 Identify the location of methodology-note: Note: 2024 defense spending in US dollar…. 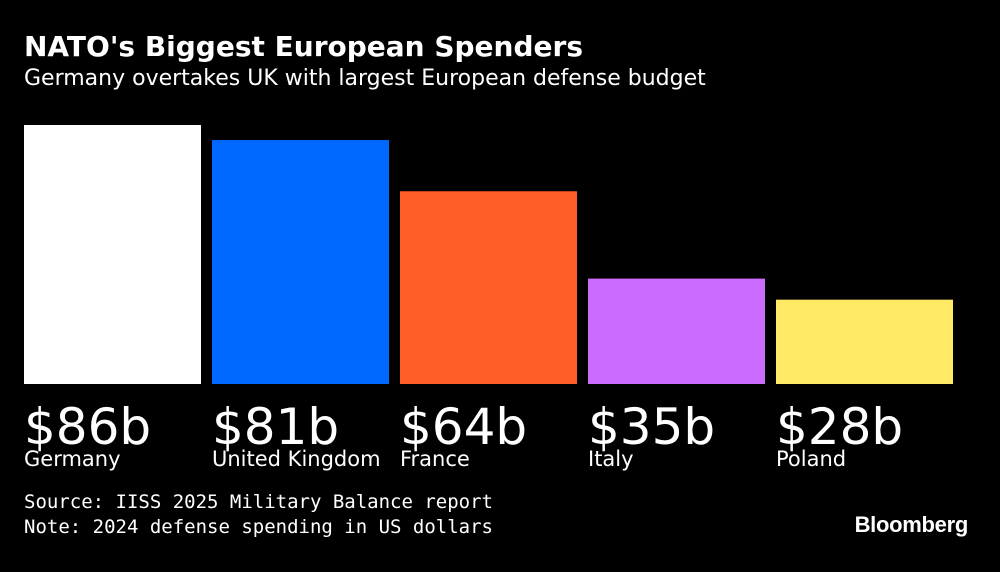
(258, 527).